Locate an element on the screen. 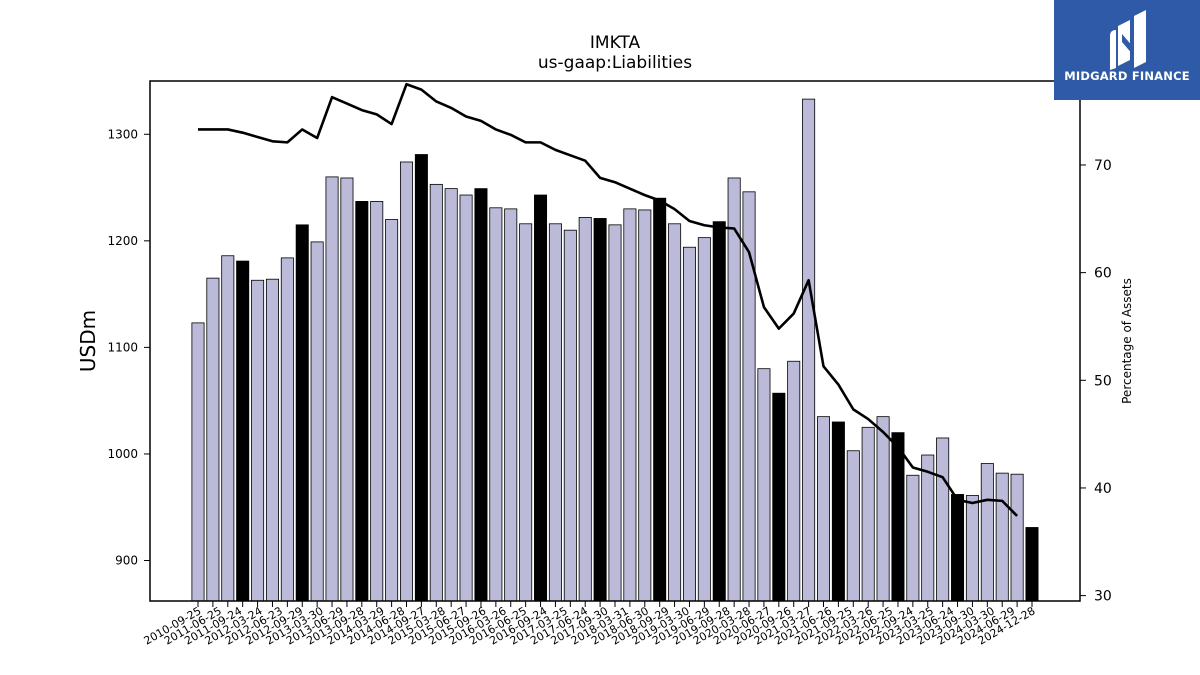  y-tick-label: 1200 is located at coordinates (122, 241).